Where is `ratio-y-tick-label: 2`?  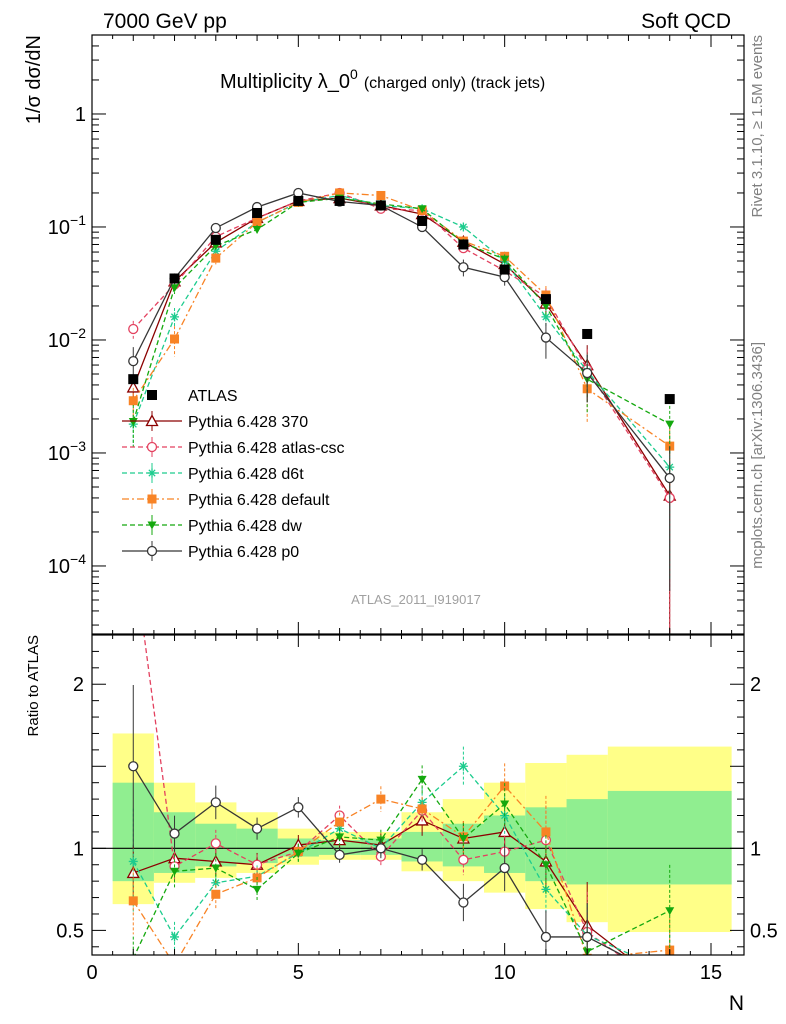
ratio-y-tick-label: 2 is located at coordinates (78, 685).